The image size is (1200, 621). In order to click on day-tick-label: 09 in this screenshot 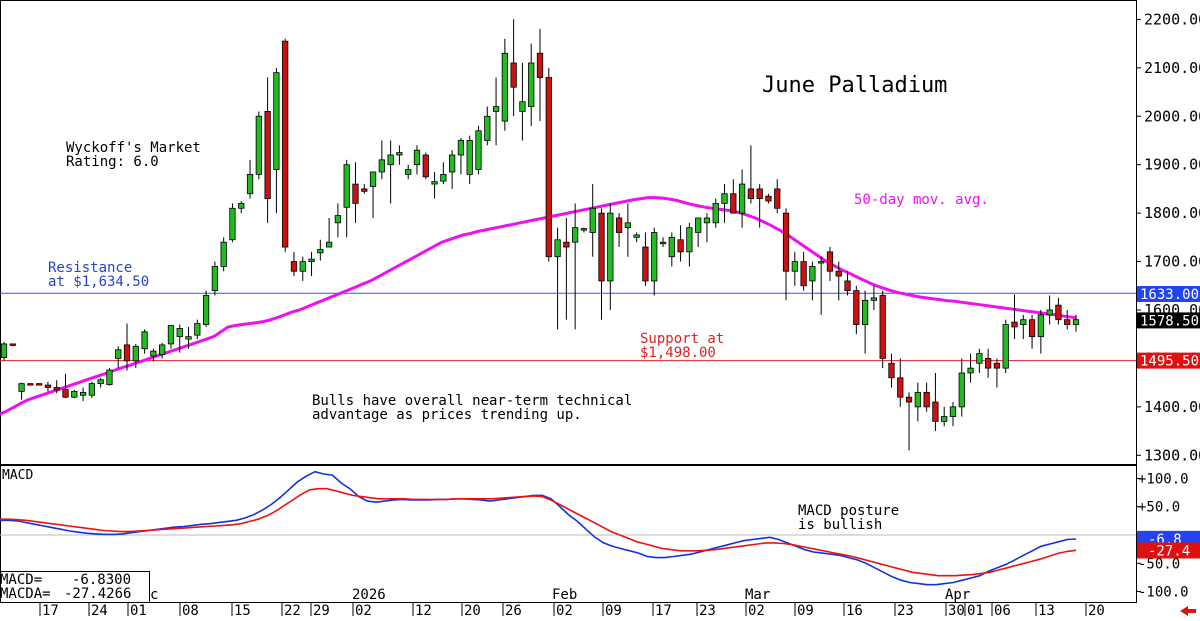, I will do `click(805, 611)`.